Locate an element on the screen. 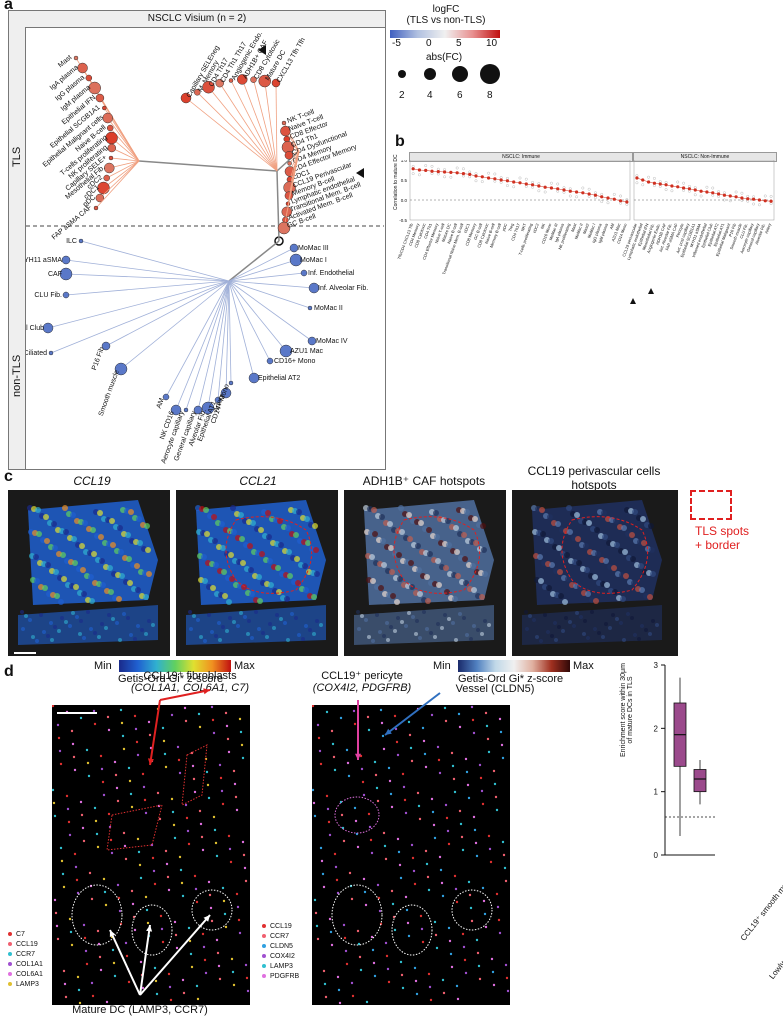 This screenshot has width=783, height=1020. legend-entry: C7 is located at coordinates (25, 935).